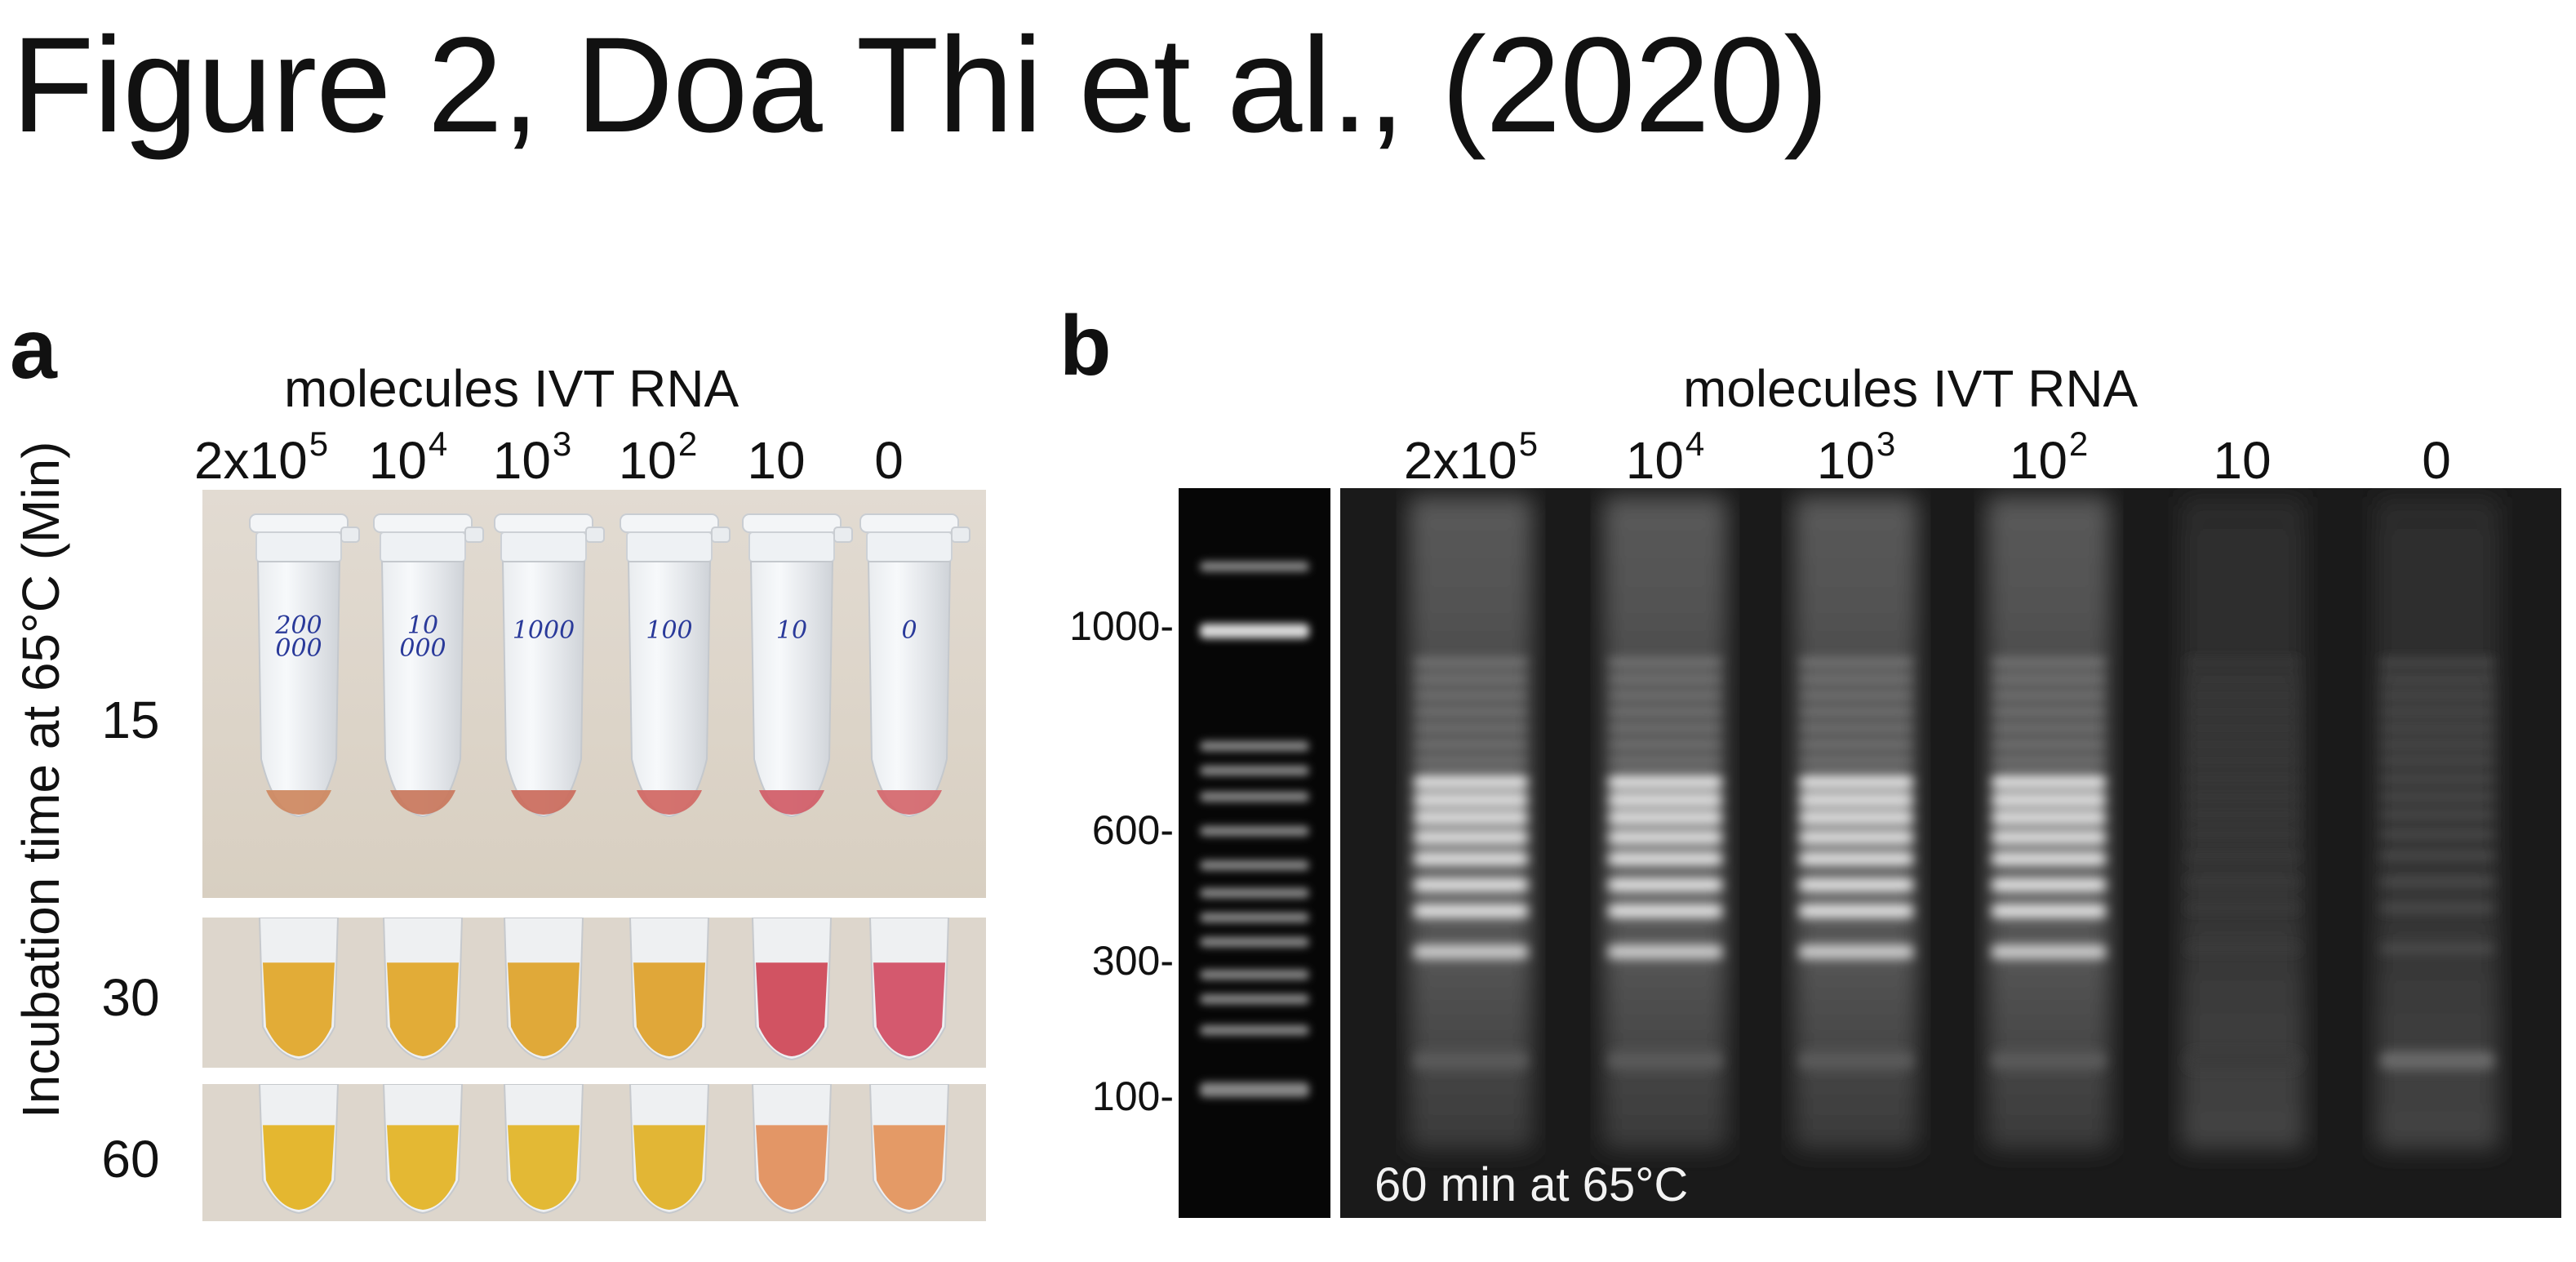  What do you see at coordinates (1532, 1184) in the screenshot?
I see `gel-caption: 60 min at 65°C` at bounding box center [1532, 1184].